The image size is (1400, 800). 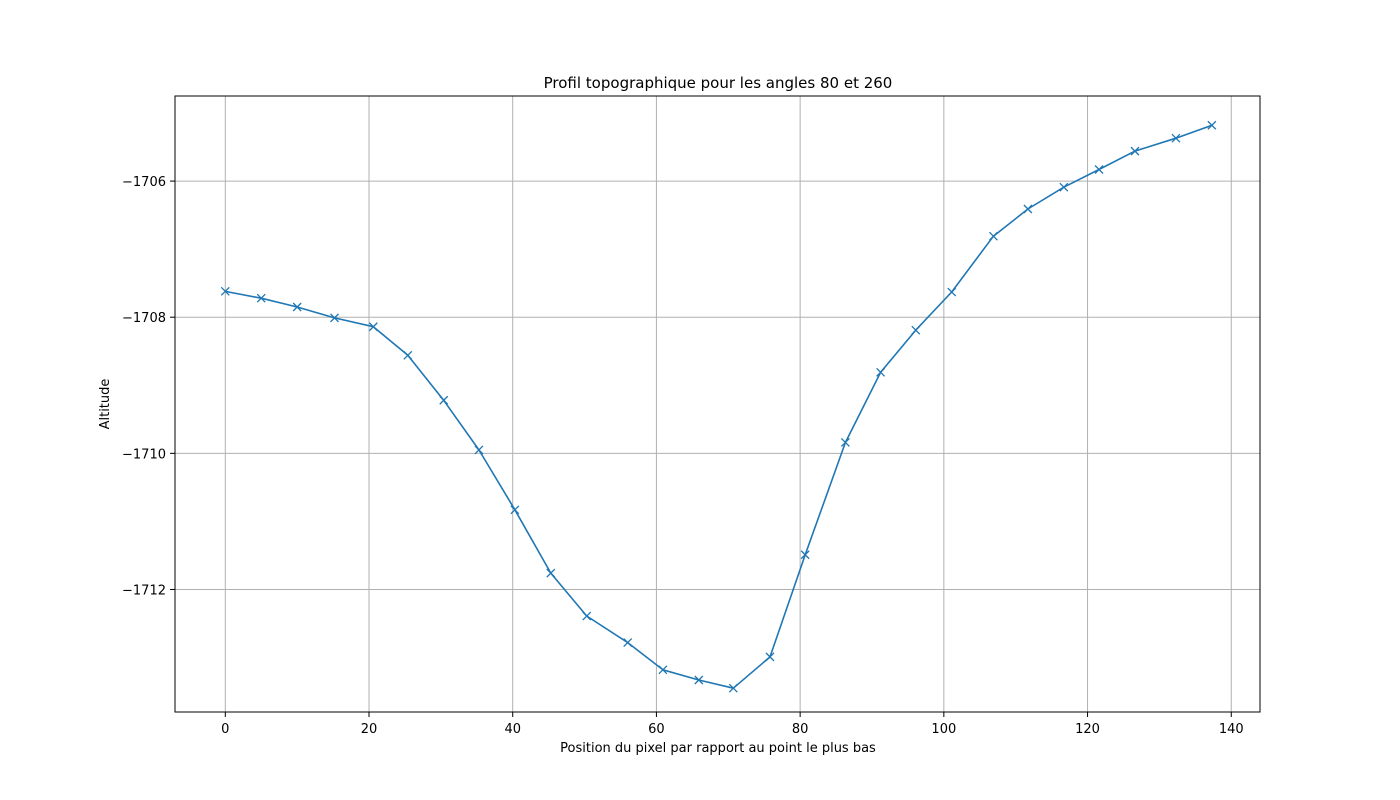 What do you see at coordinates (800, 729) in the screenshot?
I see `x-tick-label: 80` at bounding box center [800, 729].